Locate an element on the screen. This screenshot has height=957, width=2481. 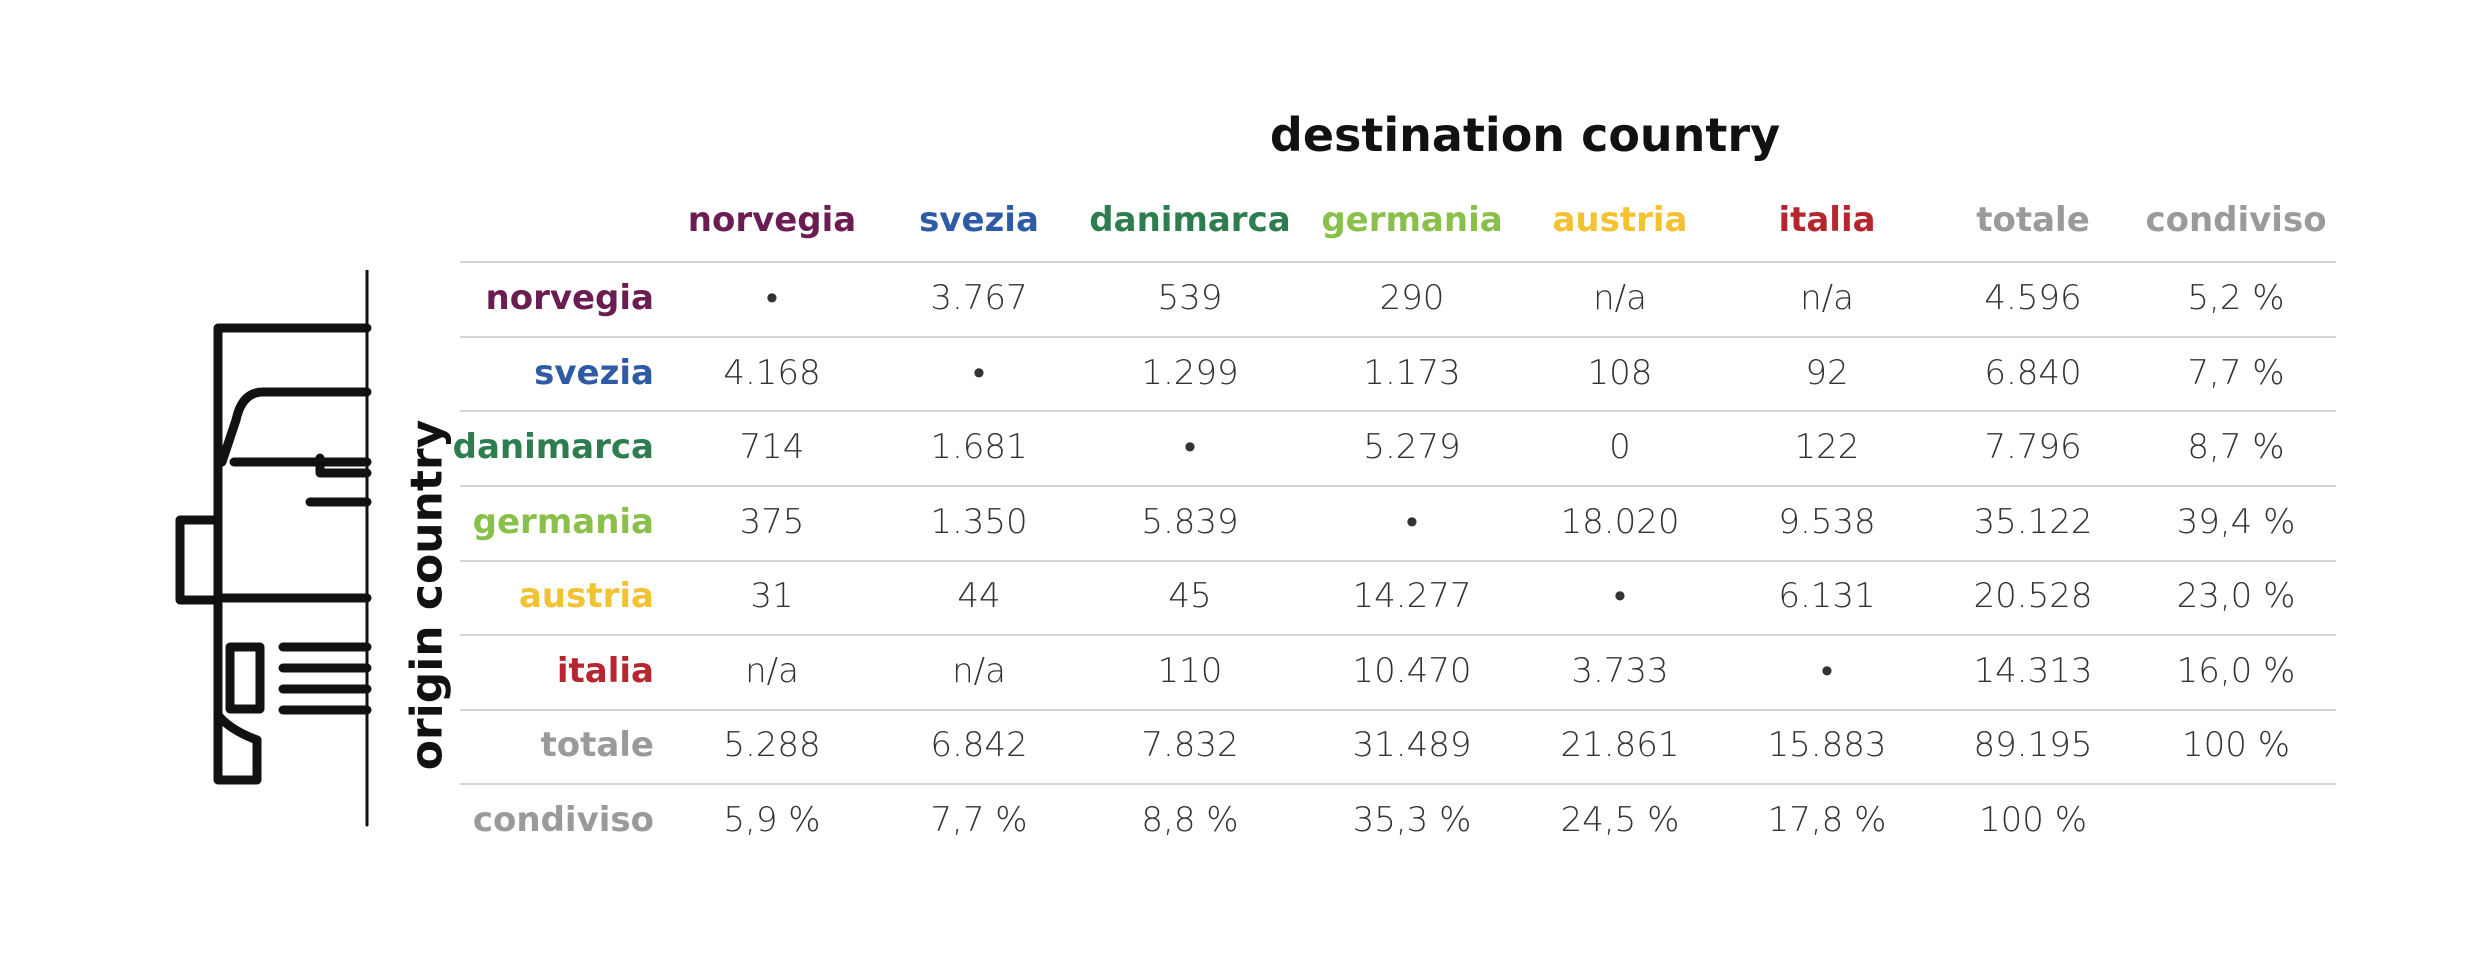
column-header-austria: austria is located at coordinates (1620, 220).